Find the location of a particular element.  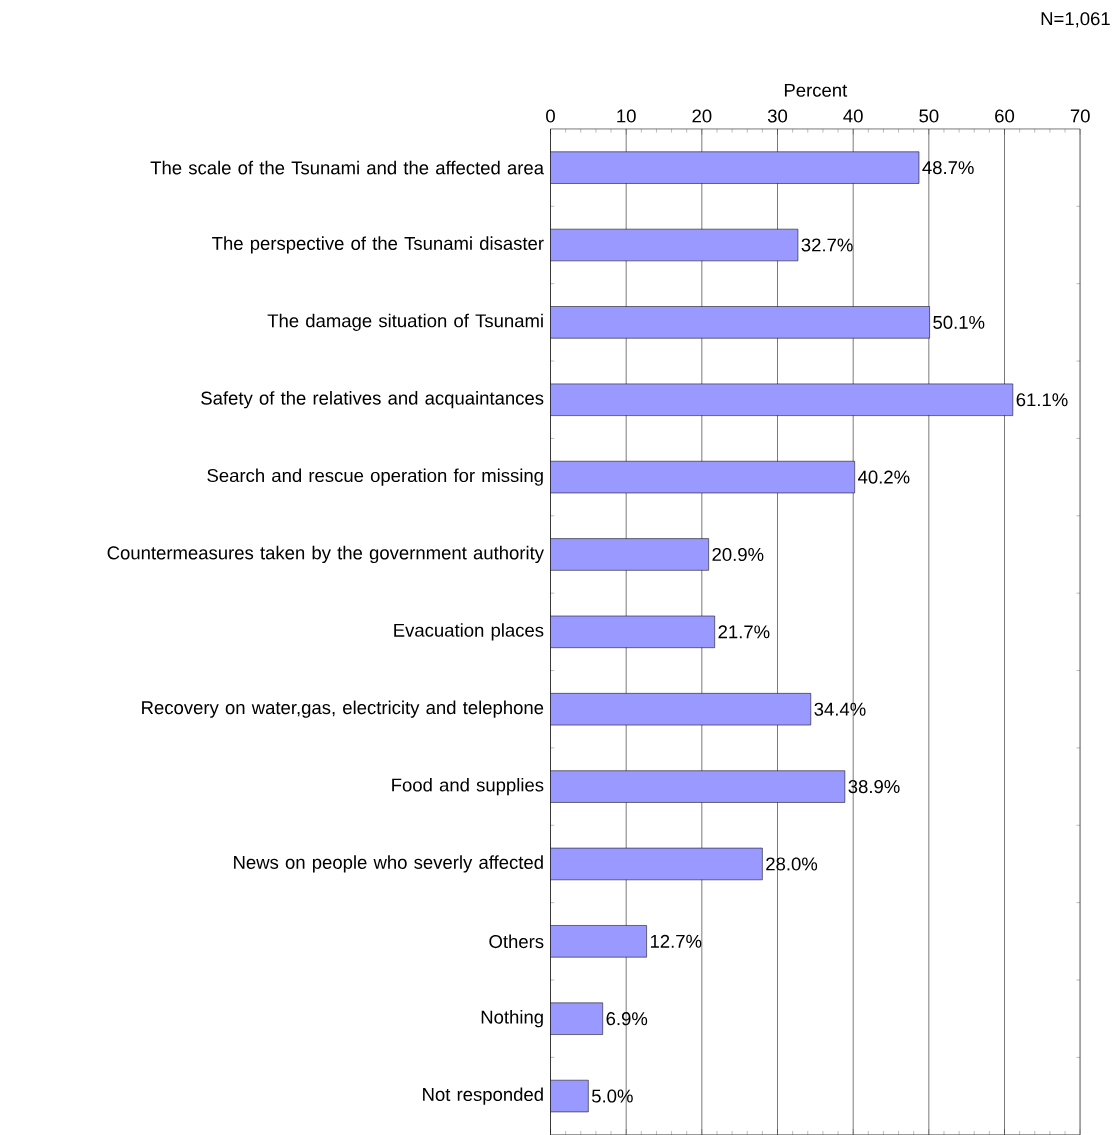

y-tick-label: Countermeasures taken by the government authority is located at coordinates (326, 554).